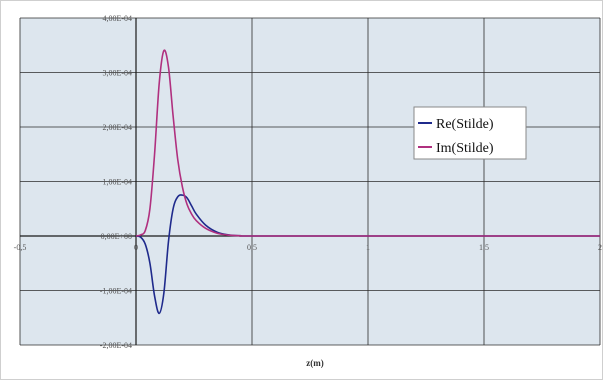 The image size is (603, 385). I want to click on legend: Re(Stilde) Im(Stilde), so click(470, 133).